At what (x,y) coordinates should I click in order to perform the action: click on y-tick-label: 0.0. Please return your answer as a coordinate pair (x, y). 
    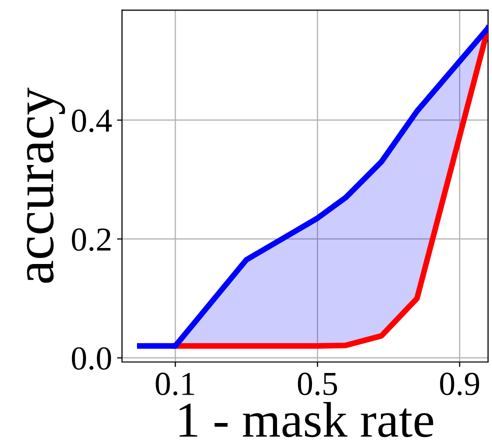
    Looking at the image, I should click on (92, 358).